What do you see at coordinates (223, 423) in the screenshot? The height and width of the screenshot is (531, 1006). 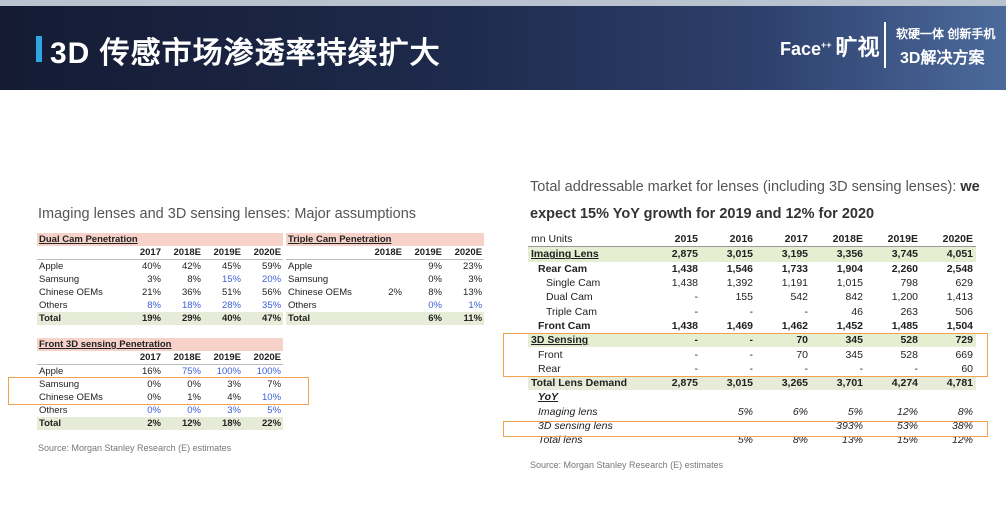 I see `cell: 18%` at bounding box center [223, 423].